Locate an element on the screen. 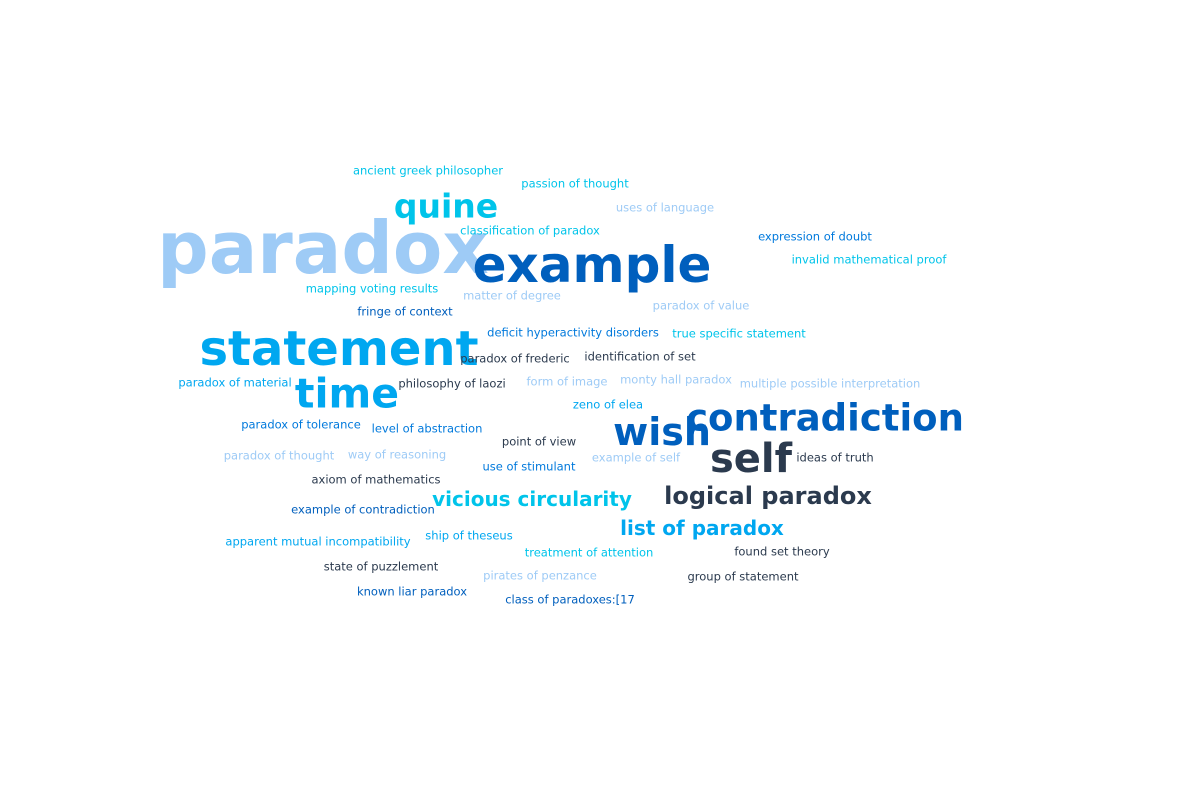 The width and height of the screenshot is (1200, 788). word-treatment-of-attention: treatment of attention is located at coordinates (589, 552).